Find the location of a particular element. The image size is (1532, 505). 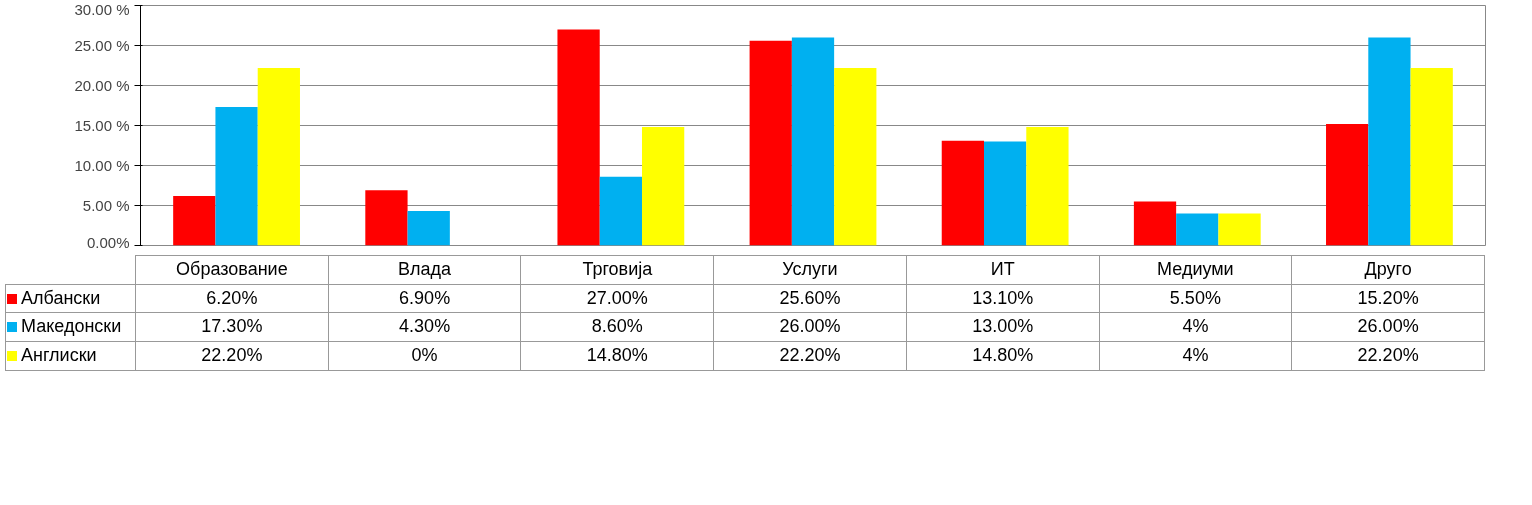

legend-label: Македонски is located at coordinates (70, 327).